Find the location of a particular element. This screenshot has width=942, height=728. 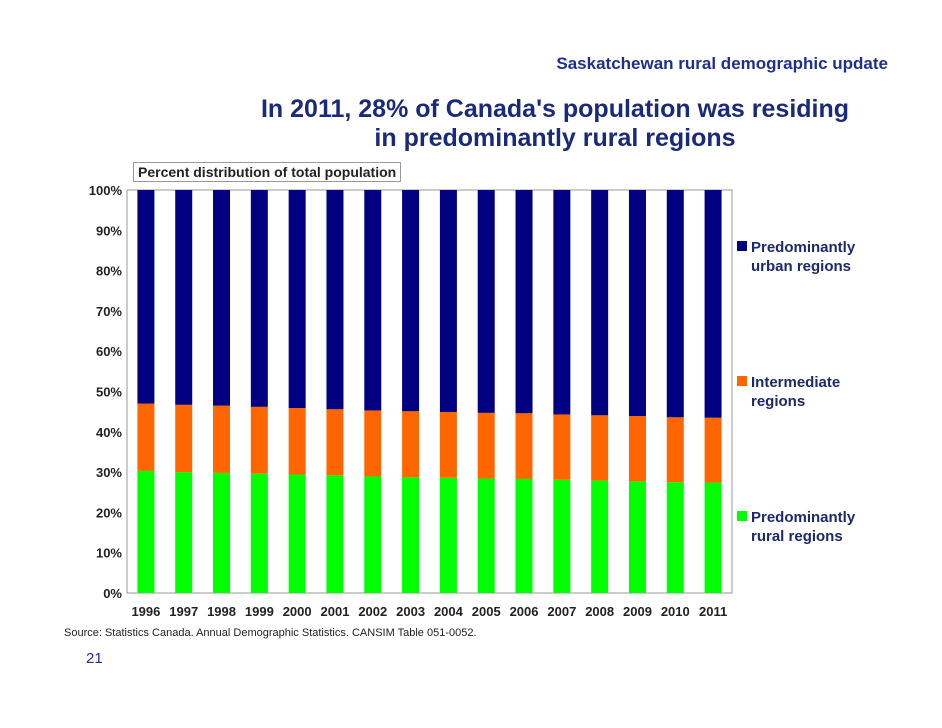

chart-title: Percent distribution of total population is located at coordinates (267, 172).